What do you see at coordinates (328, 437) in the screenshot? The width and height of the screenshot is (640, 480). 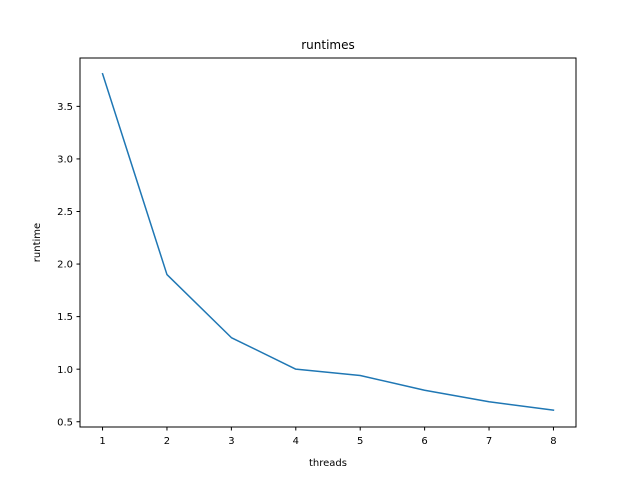 I see `x-axis: 1 2 3 4 5 6 7 8` at bounding box center [328, 437].